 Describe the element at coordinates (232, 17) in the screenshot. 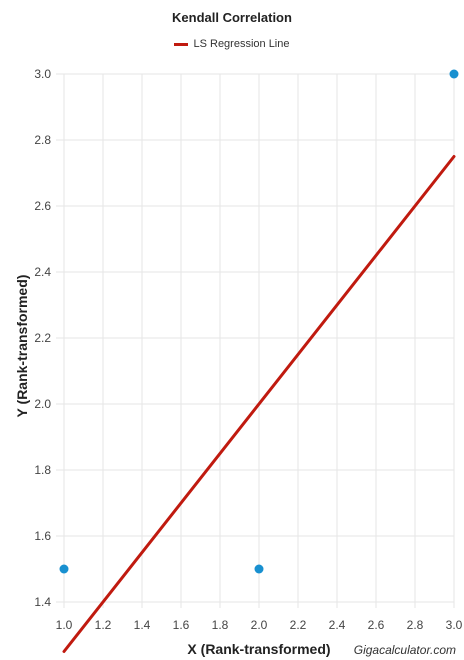

I see `chart-title: Kendall Correlation` at that location.